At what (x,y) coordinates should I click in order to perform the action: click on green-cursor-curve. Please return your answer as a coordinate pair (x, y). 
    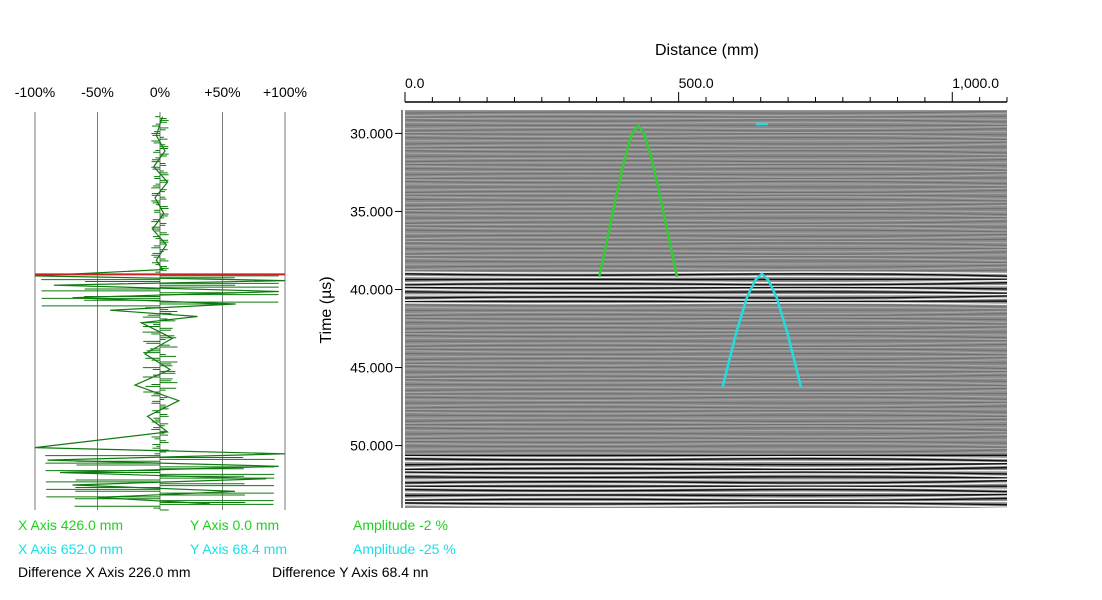
    Looking at the image, I should click on (638, 201).